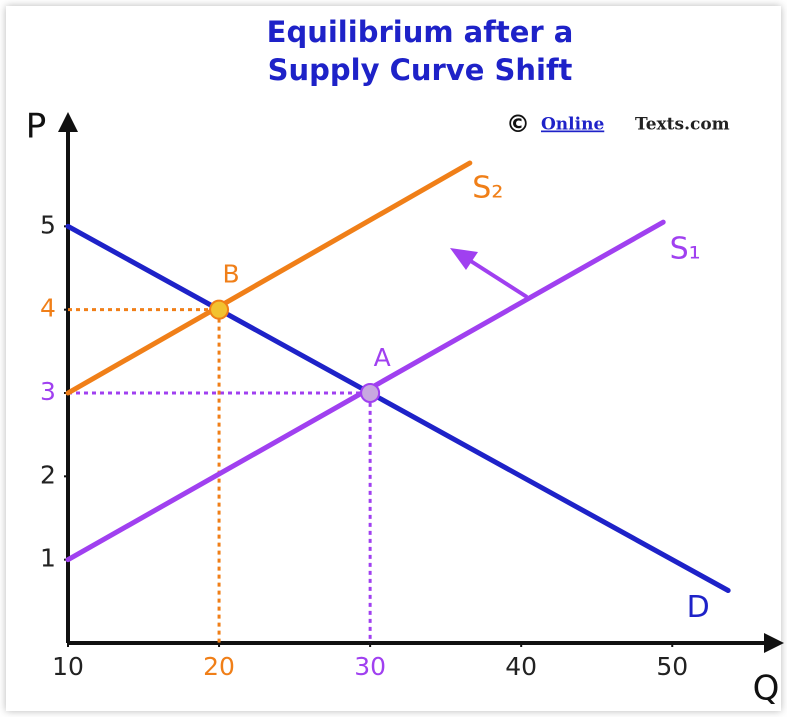 The width and height of the screenshot is (787, 717). I want to click on chart-title: Supply Curve Shift, so click(420, 70).